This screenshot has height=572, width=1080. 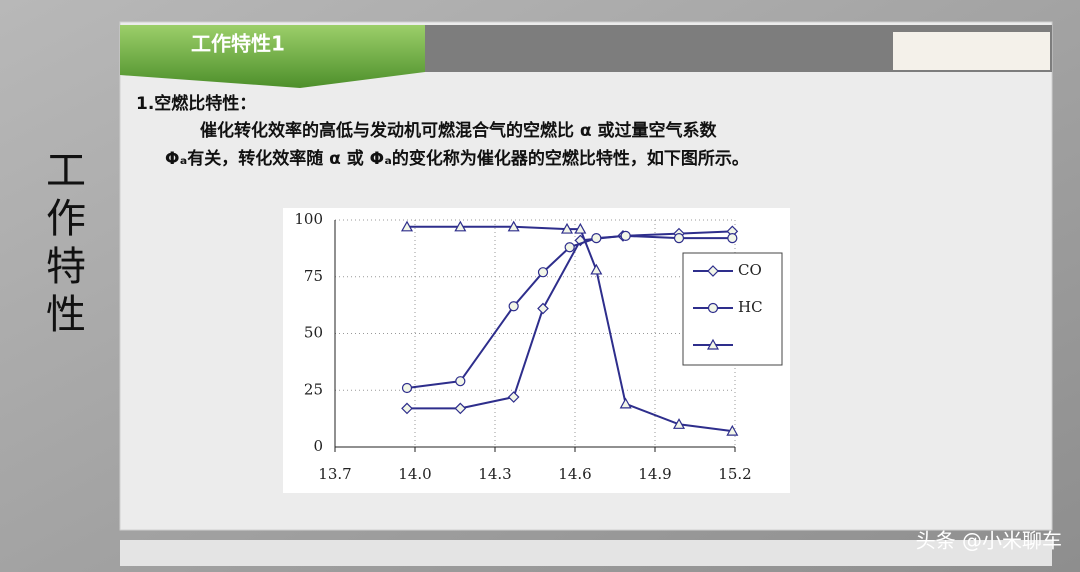 What do you see at coordinates (459, 130) in the screenshot?
I see `paragraph-line: 催化转化效率的高低与发动机可燃混合气的空燃比 α 或过量空气系数` at bounding box center [459, 130].